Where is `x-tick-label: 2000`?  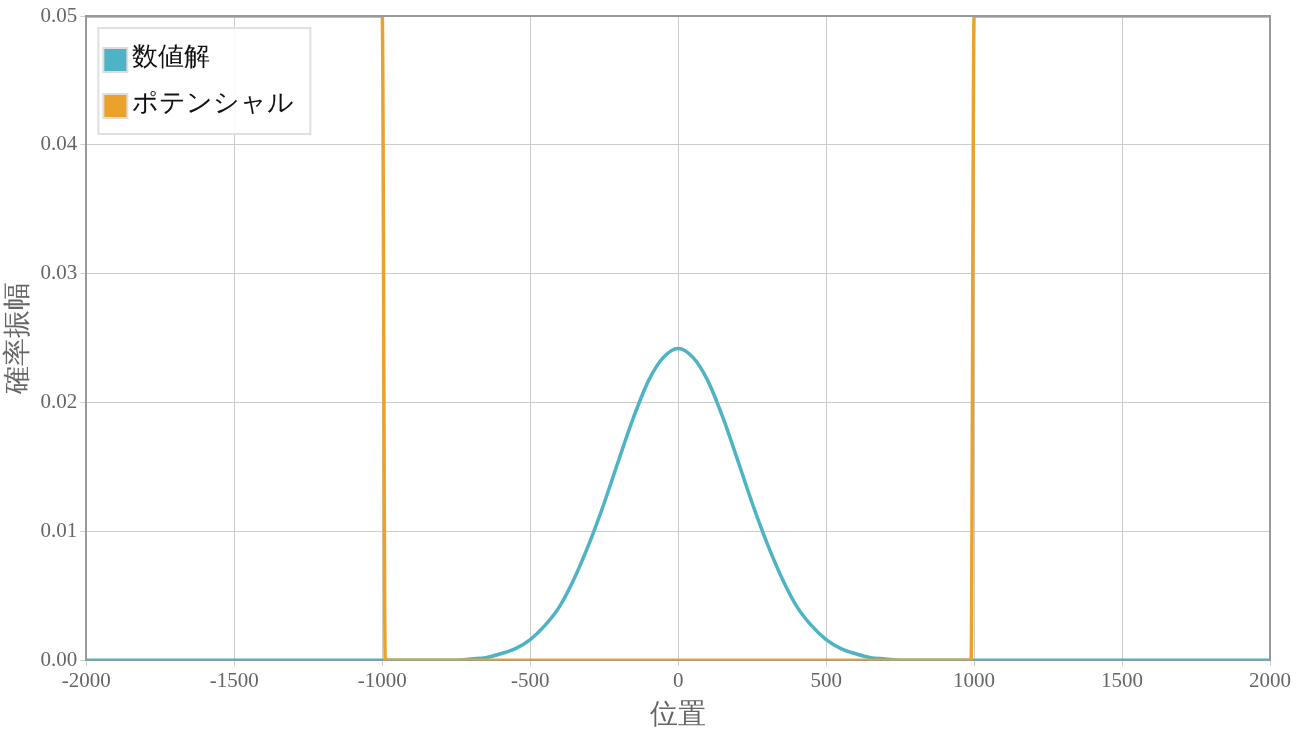
x-tick-label: 2000 is located at coordinates (1270, 680).